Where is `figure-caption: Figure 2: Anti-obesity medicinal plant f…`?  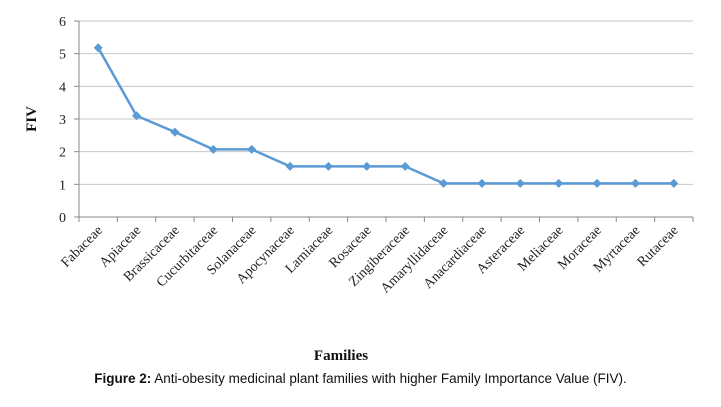
figure-caption: Figure 2: Anti-obesity medicinal plant f… is located at coordinates (360, 378).